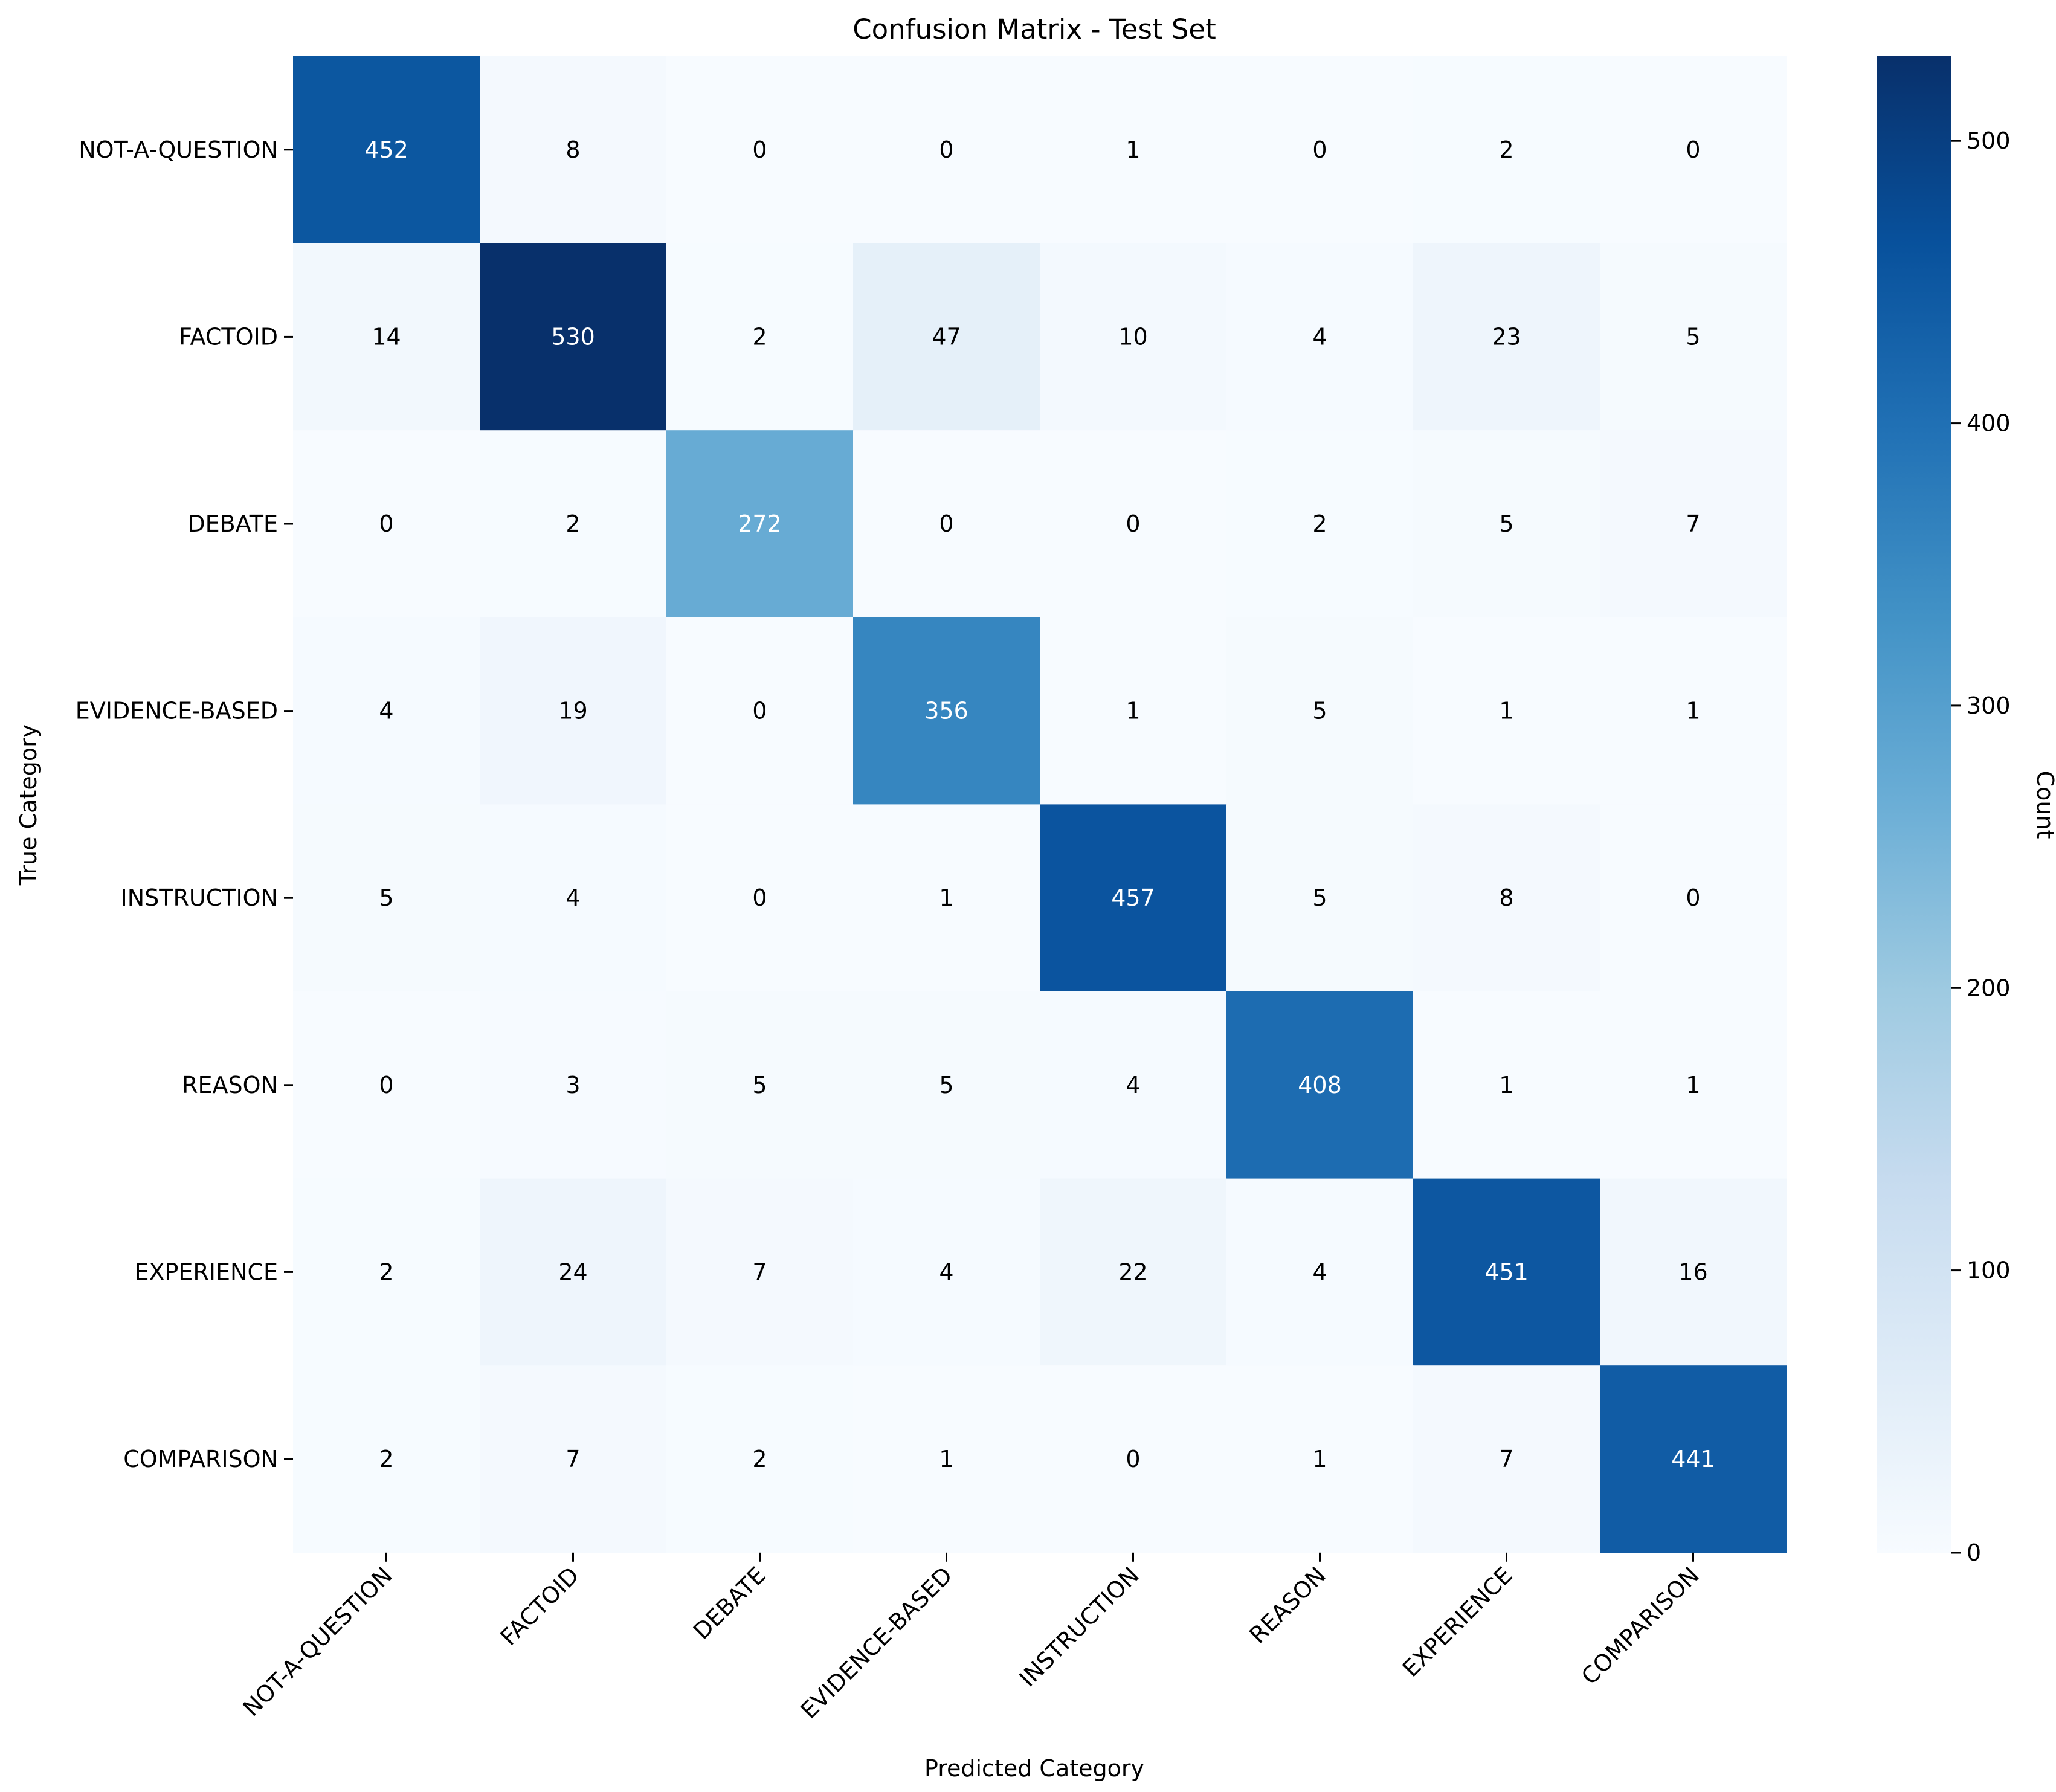 This screenshot has height=1792, width=2056. What do you see at coordinates (230, 1085) in the screenshot?
I see `y-tick-label: REASON` at bounding box center [230, 1085].